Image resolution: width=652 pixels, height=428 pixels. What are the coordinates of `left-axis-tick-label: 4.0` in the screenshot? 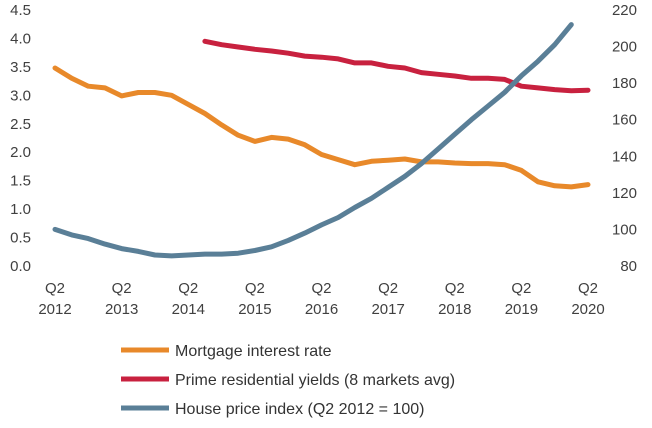 It's located at (20, 38).